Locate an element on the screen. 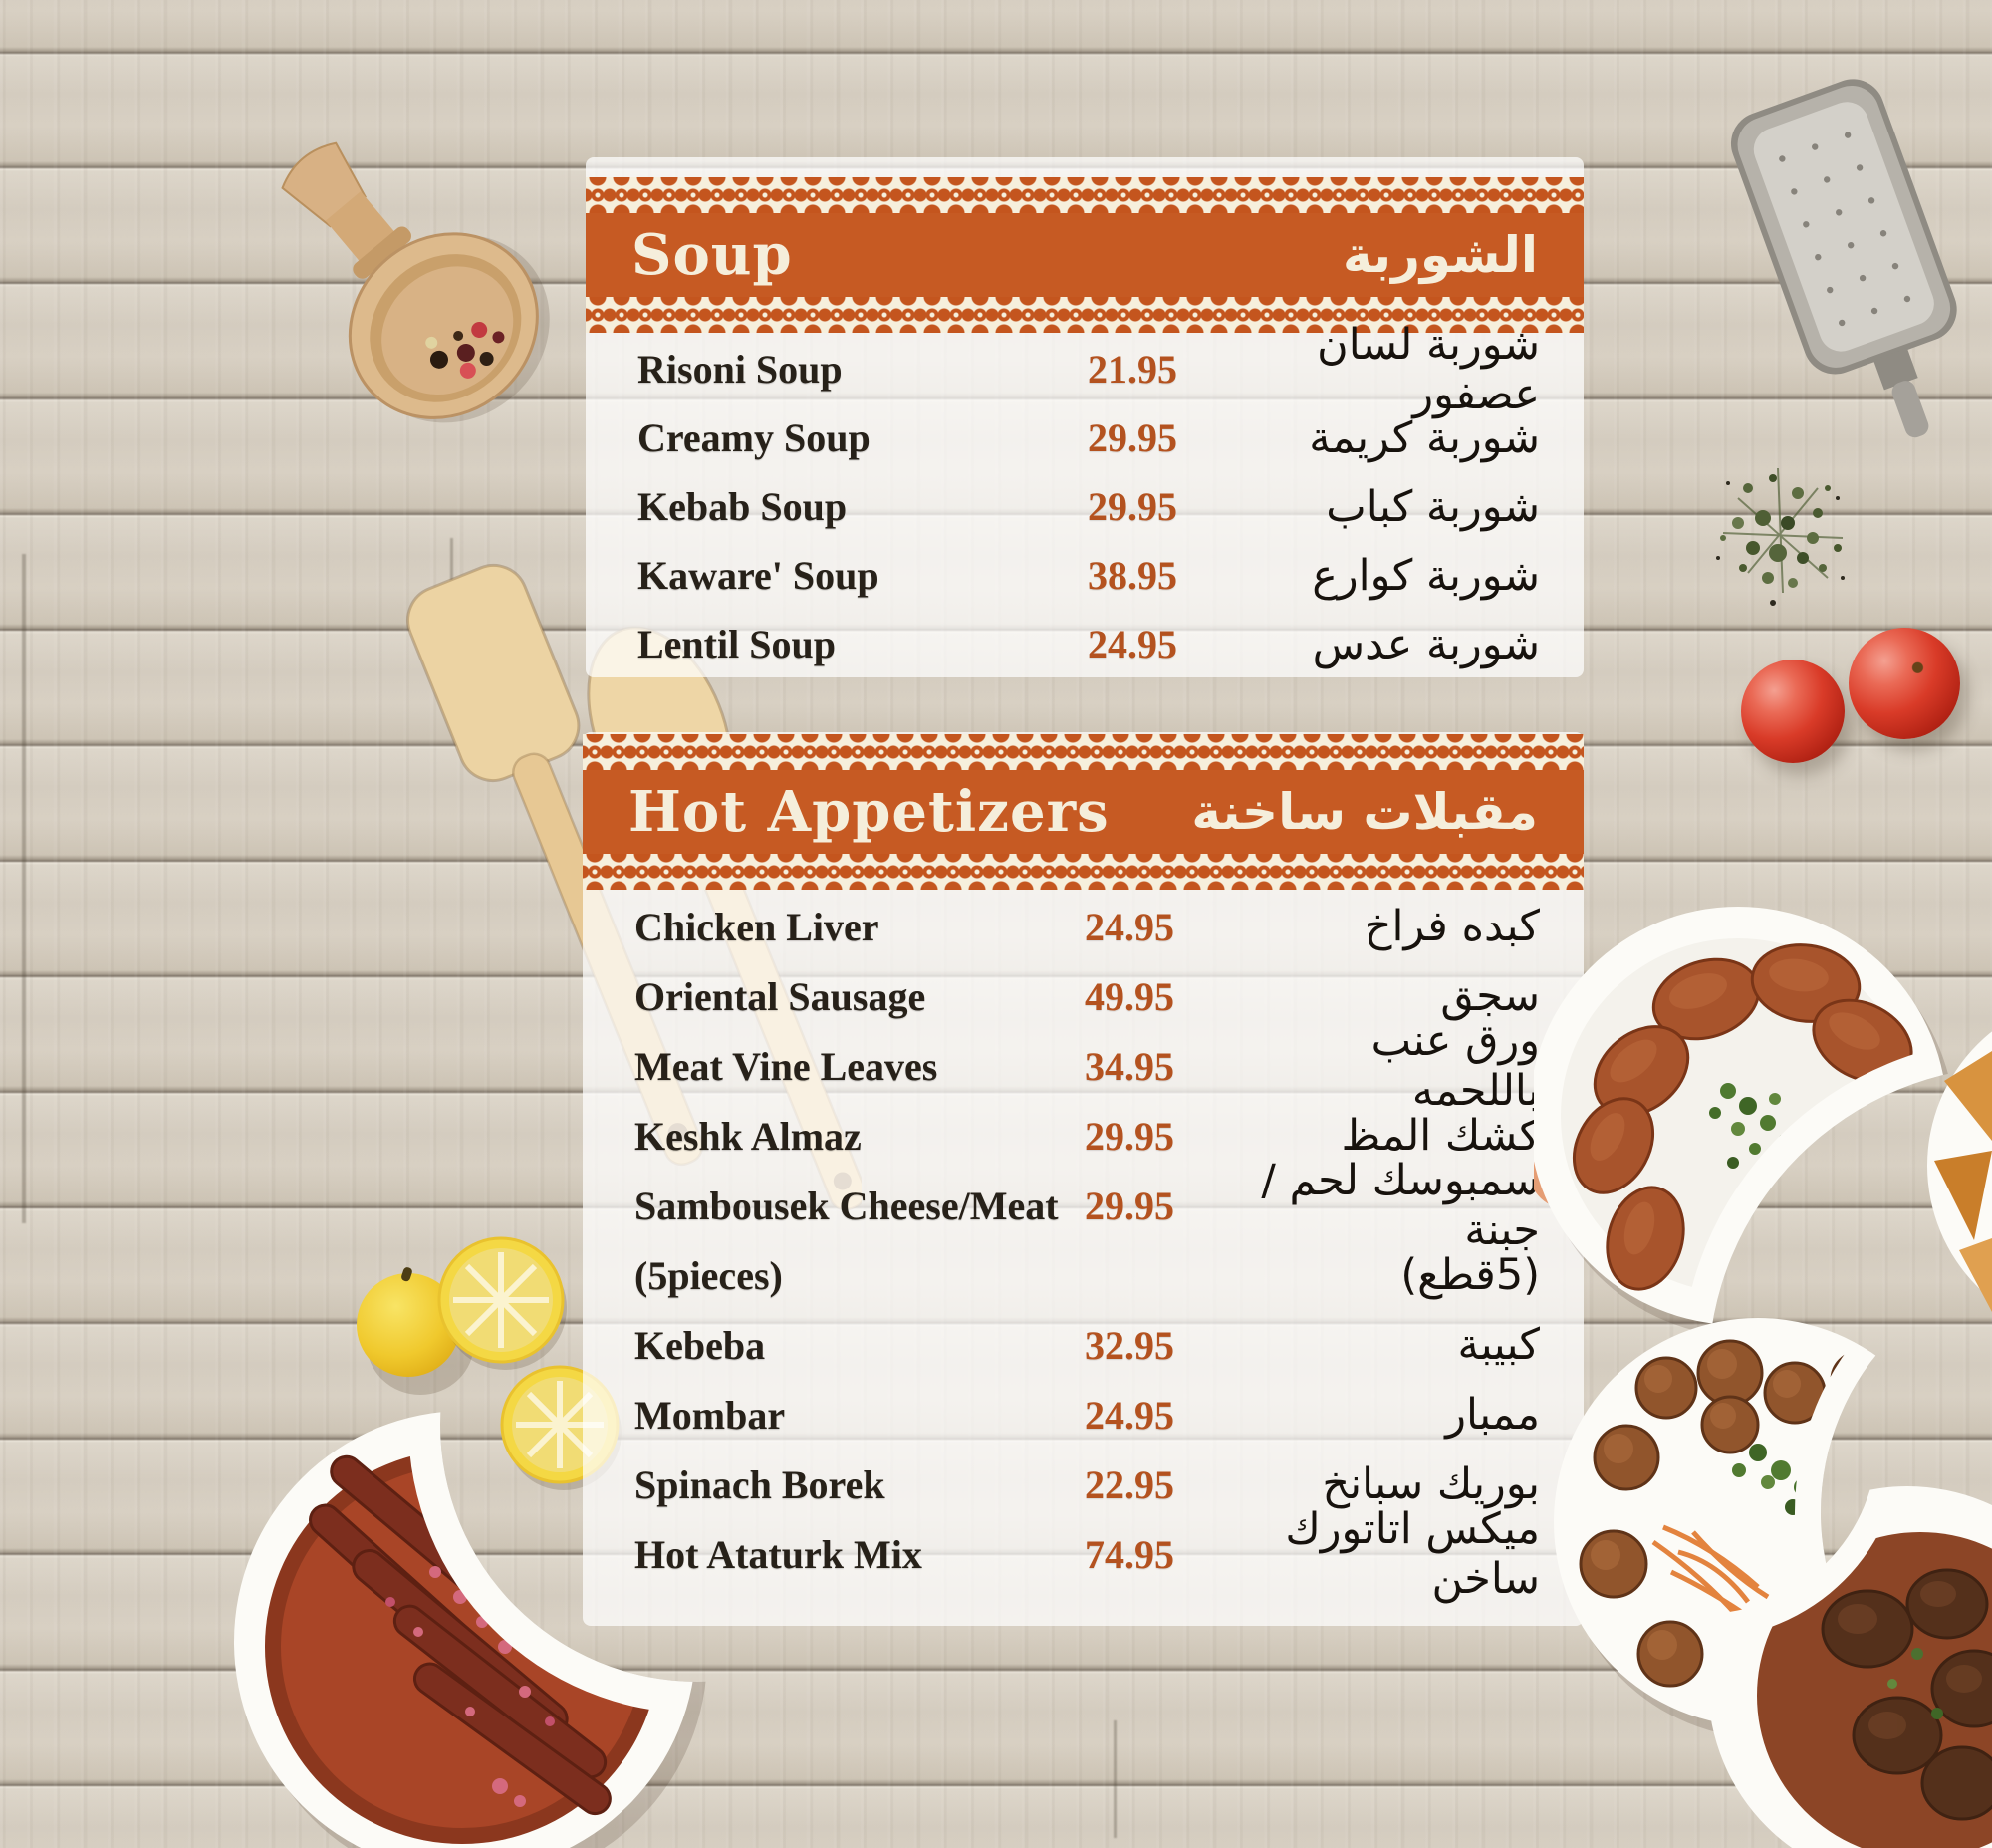  item-name-en: (5pieces) is located at coordinates (708, 1275).